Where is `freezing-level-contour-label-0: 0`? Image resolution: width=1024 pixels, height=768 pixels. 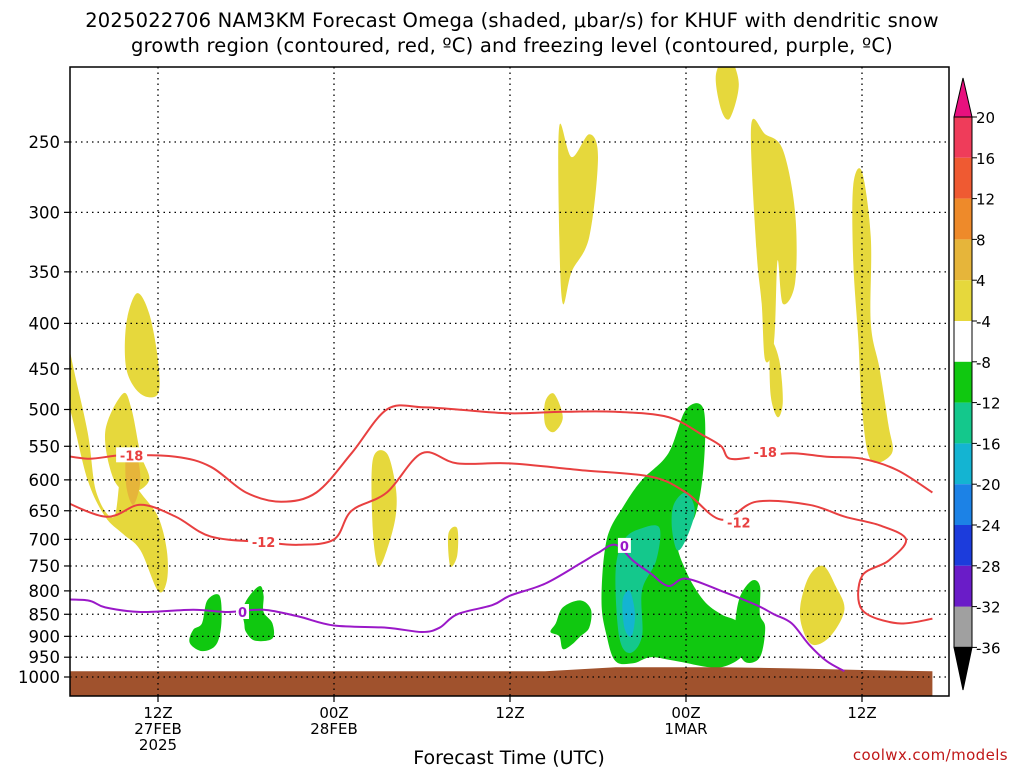
freezing-level-contour-label-0: 0 is located at coordinates (242, 613).